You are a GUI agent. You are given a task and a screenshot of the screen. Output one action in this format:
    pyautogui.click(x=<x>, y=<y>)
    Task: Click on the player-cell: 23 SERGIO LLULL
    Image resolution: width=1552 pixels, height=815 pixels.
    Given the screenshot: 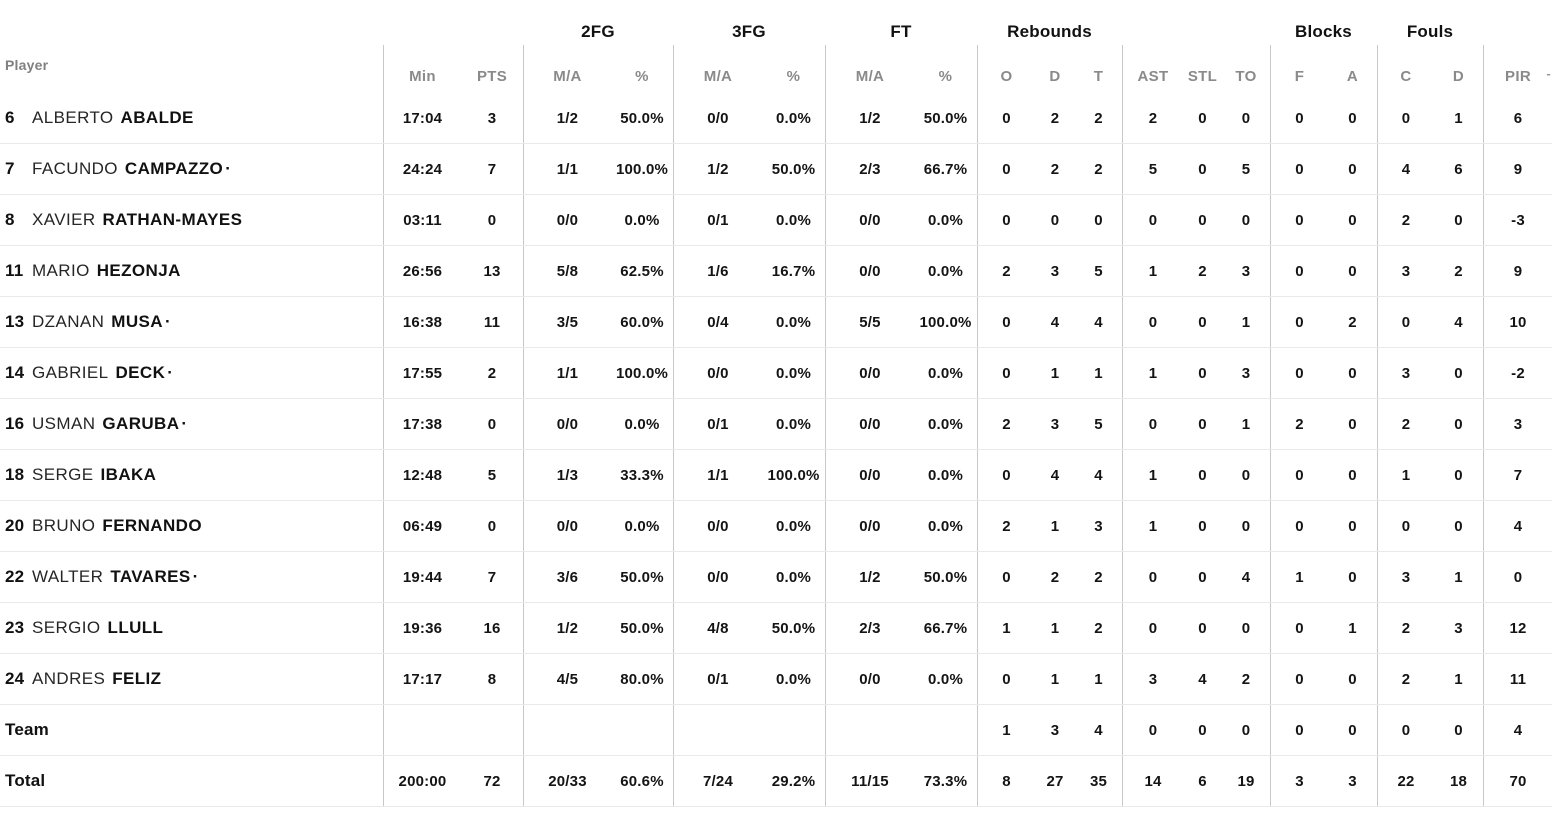 What is the action you would take?
    pyautogui.click(x=191, y=628)
    